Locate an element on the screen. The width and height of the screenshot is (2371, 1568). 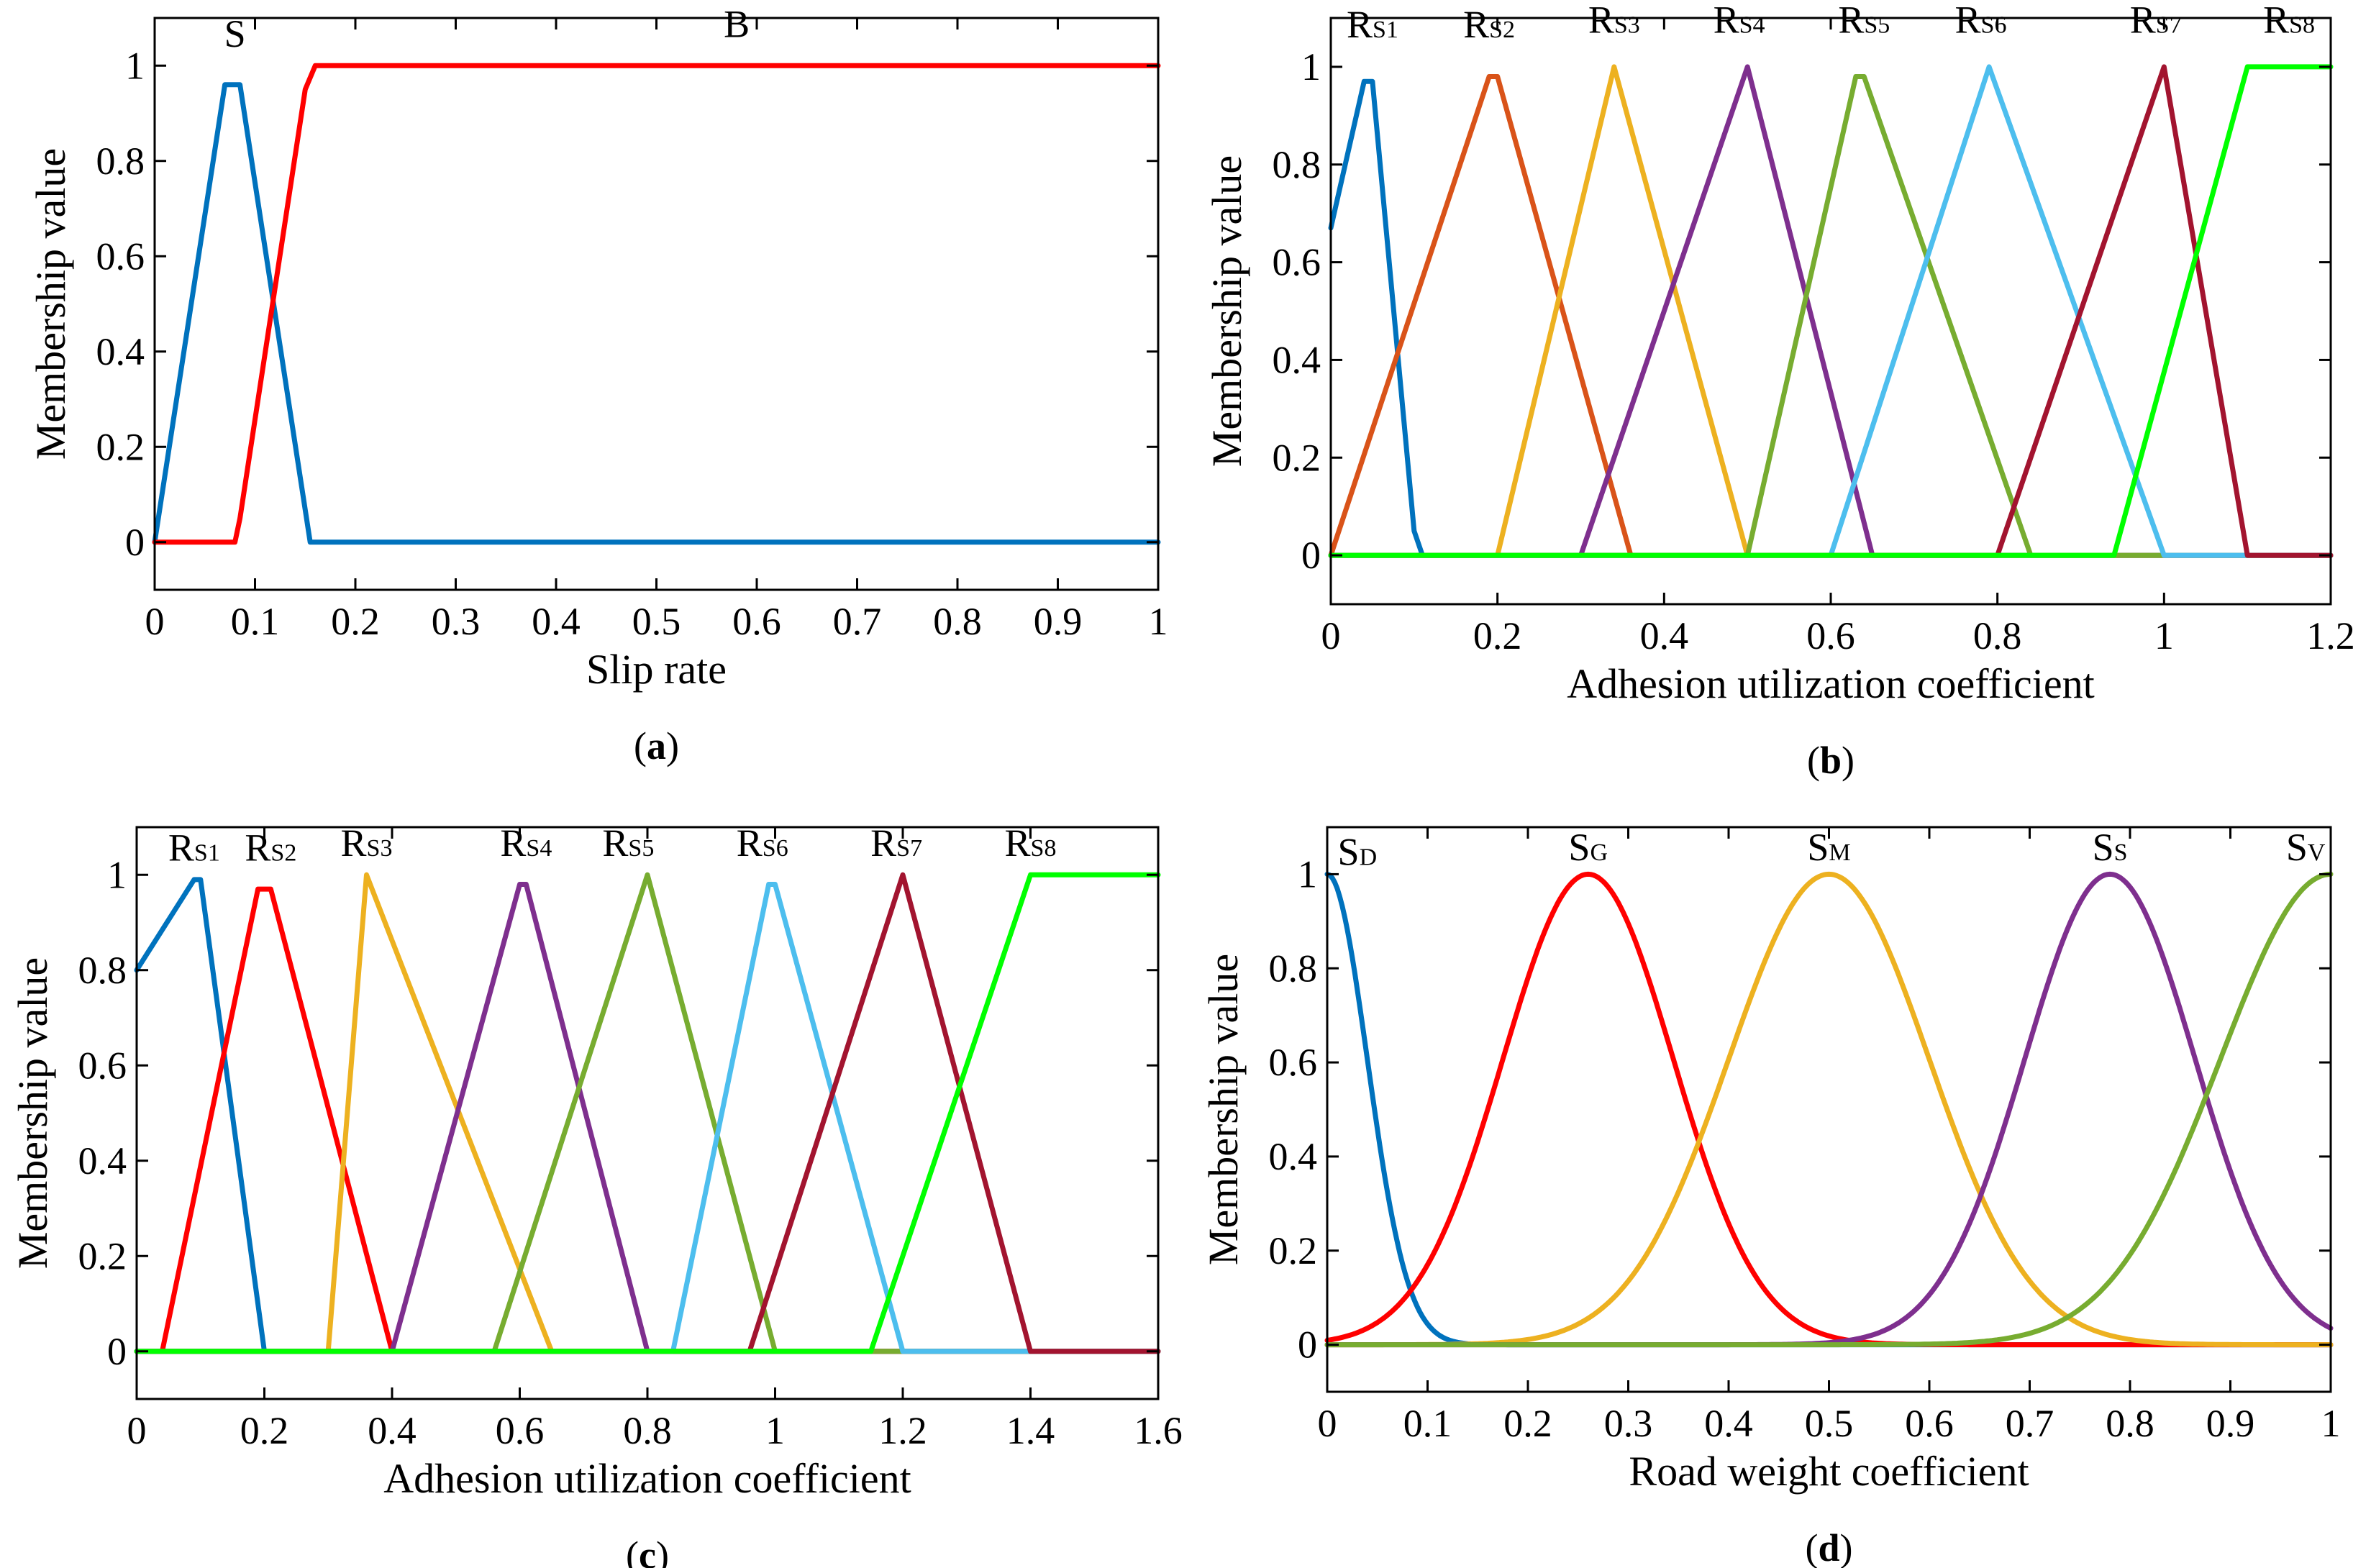
series-label-sv: SV is located at coordinates (2306, 848).